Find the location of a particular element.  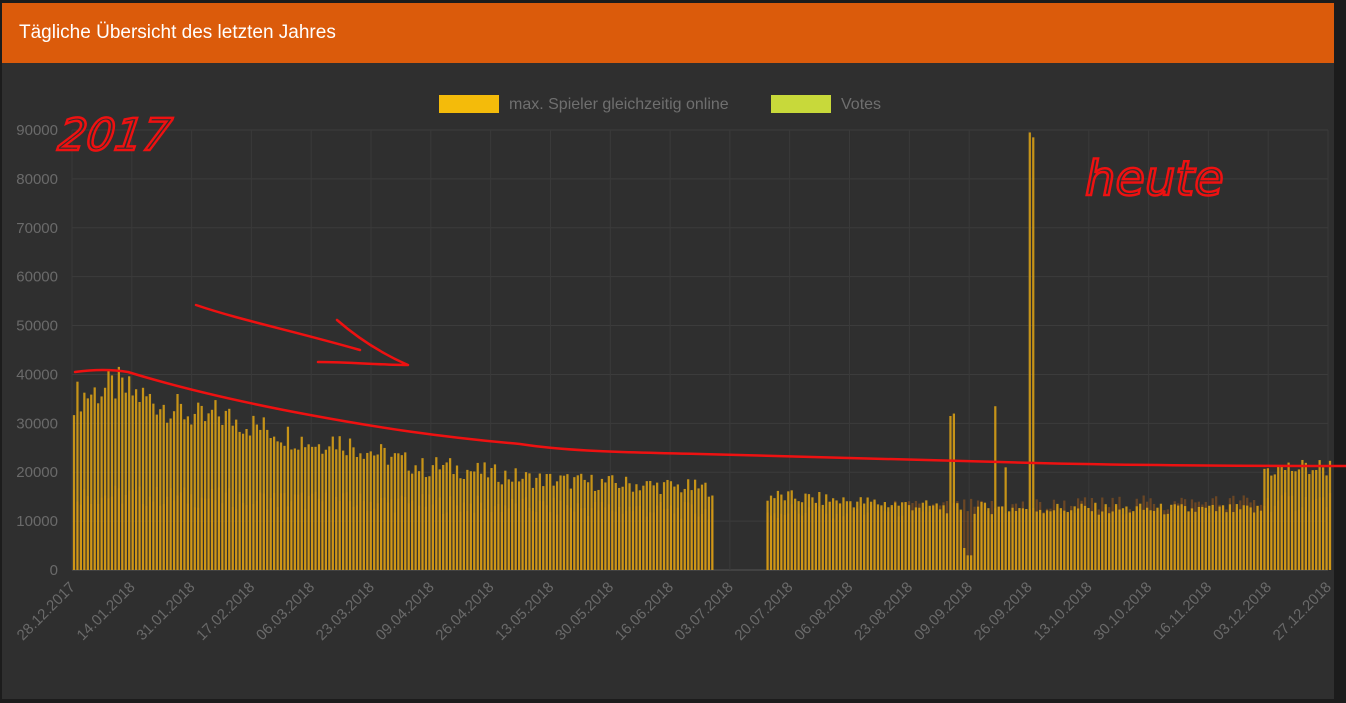

x-tick-label: 06.03.2018 is located at coordinates (285, 611).